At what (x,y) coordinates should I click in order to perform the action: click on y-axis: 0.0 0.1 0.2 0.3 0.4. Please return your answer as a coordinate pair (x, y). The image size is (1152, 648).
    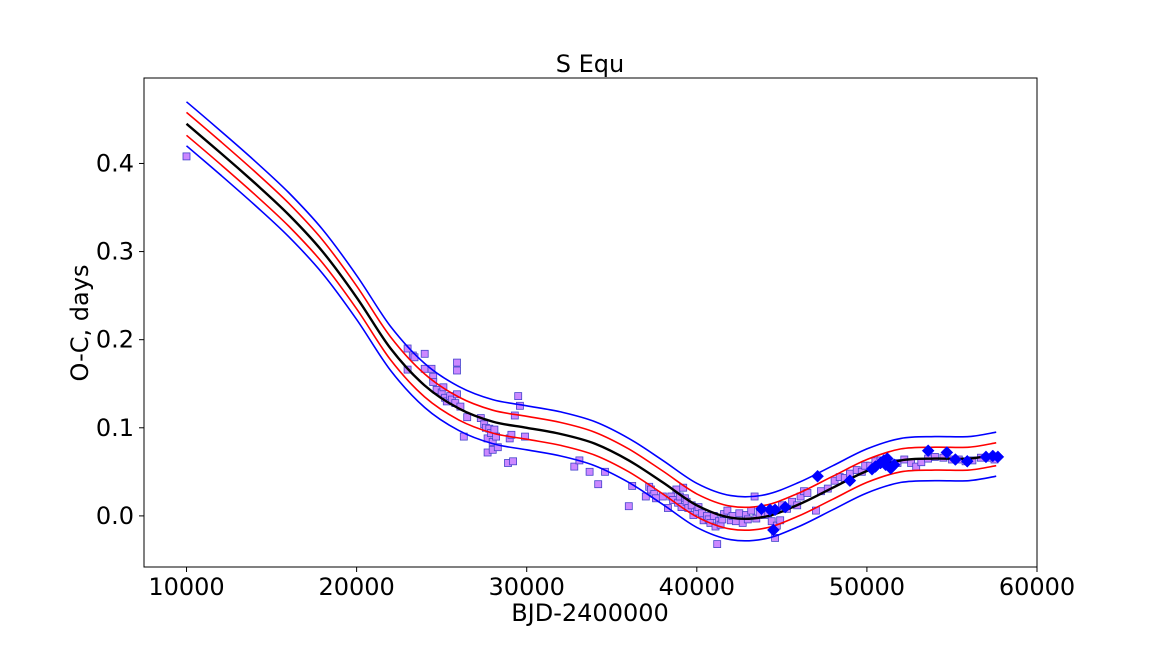
    Looking at the image, I should click on (120, 339).